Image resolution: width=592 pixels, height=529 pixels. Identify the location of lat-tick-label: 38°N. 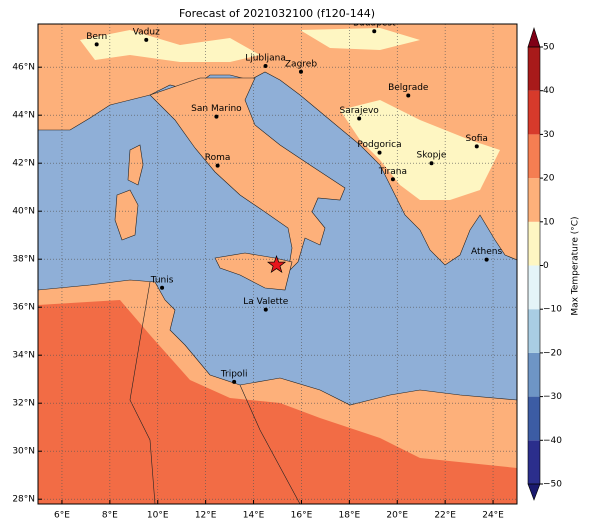
(23, 260).